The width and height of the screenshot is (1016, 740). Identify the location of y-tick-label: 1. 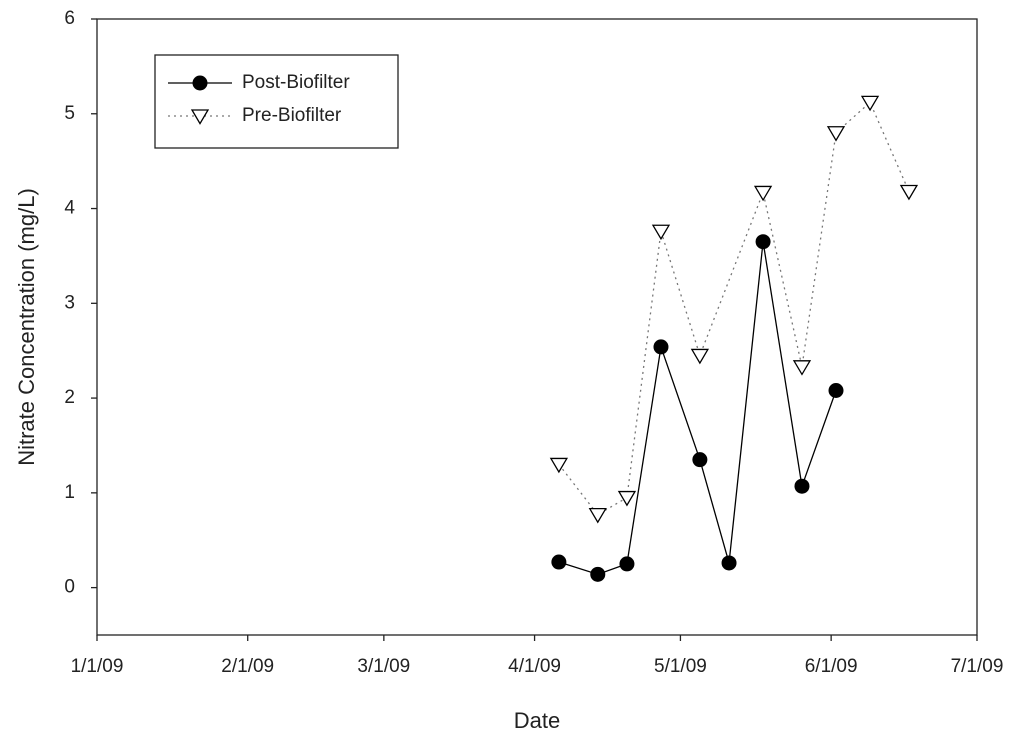
(69, 492).